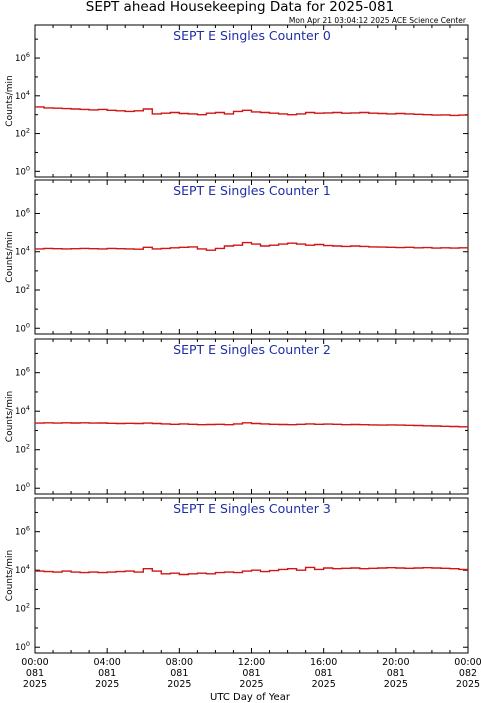 The height and width of the screenshot is (703, 481). Describe the element at coordinates (468, 673) in the screenshot. I see `x-tick-label: 082` at that location.